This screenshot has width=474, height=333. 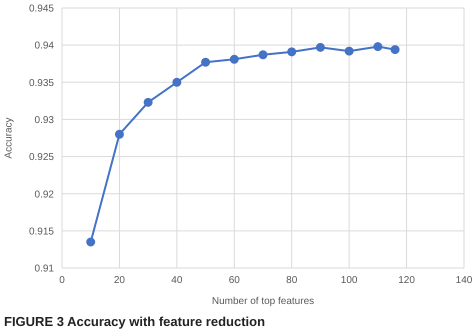 I want to click on caption: FIGURE 3 Accuracy with feature reduction, so click(x=135, y=321).